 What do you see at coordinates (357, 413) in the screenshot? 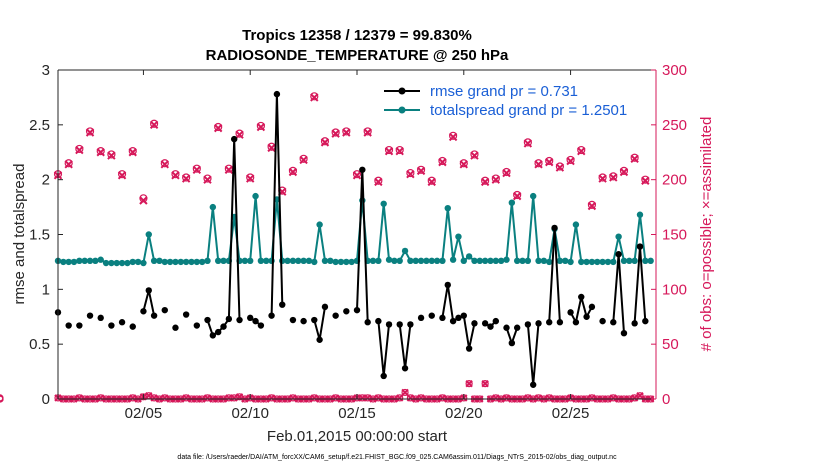
I see `x-tick-label: 02/15` at bounding box center [357, 413].